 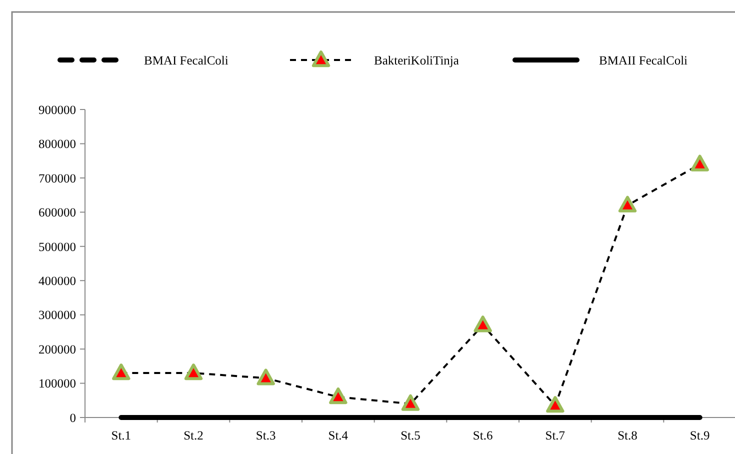 What do you see at coordinates (121, 435) in the screenshot?
I see `x-tick-label: St.1` at bounding box center [121, 435].